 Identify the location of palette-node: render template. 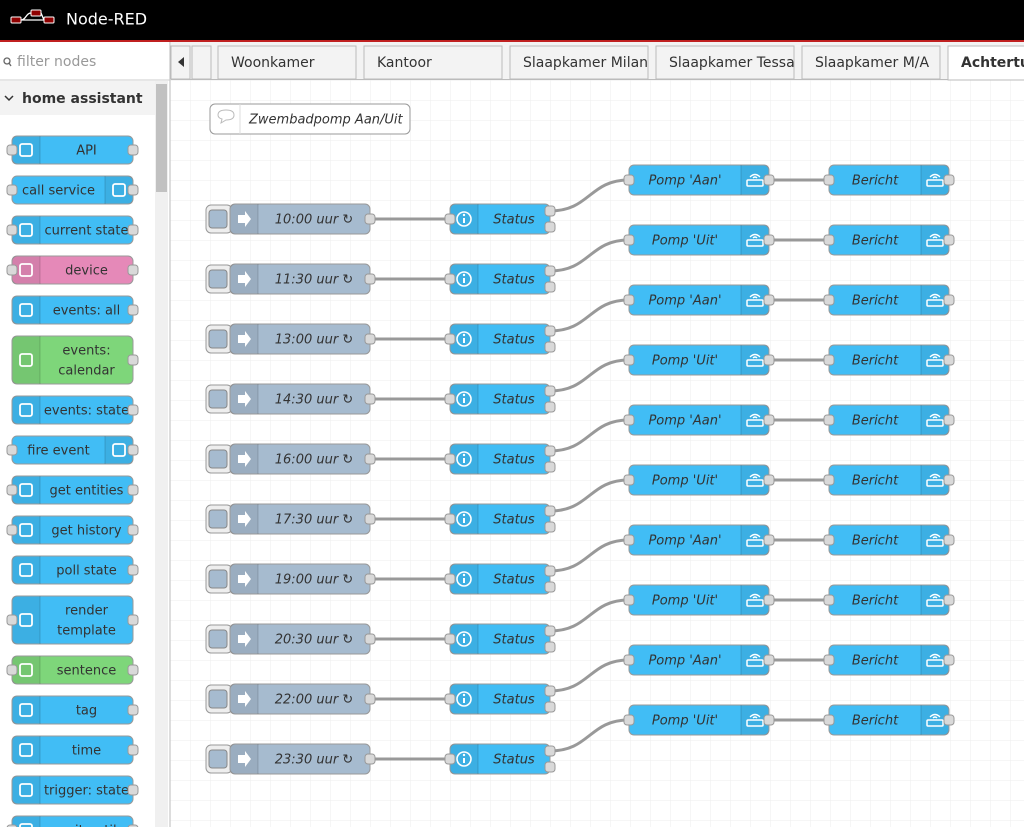
(72, 620).